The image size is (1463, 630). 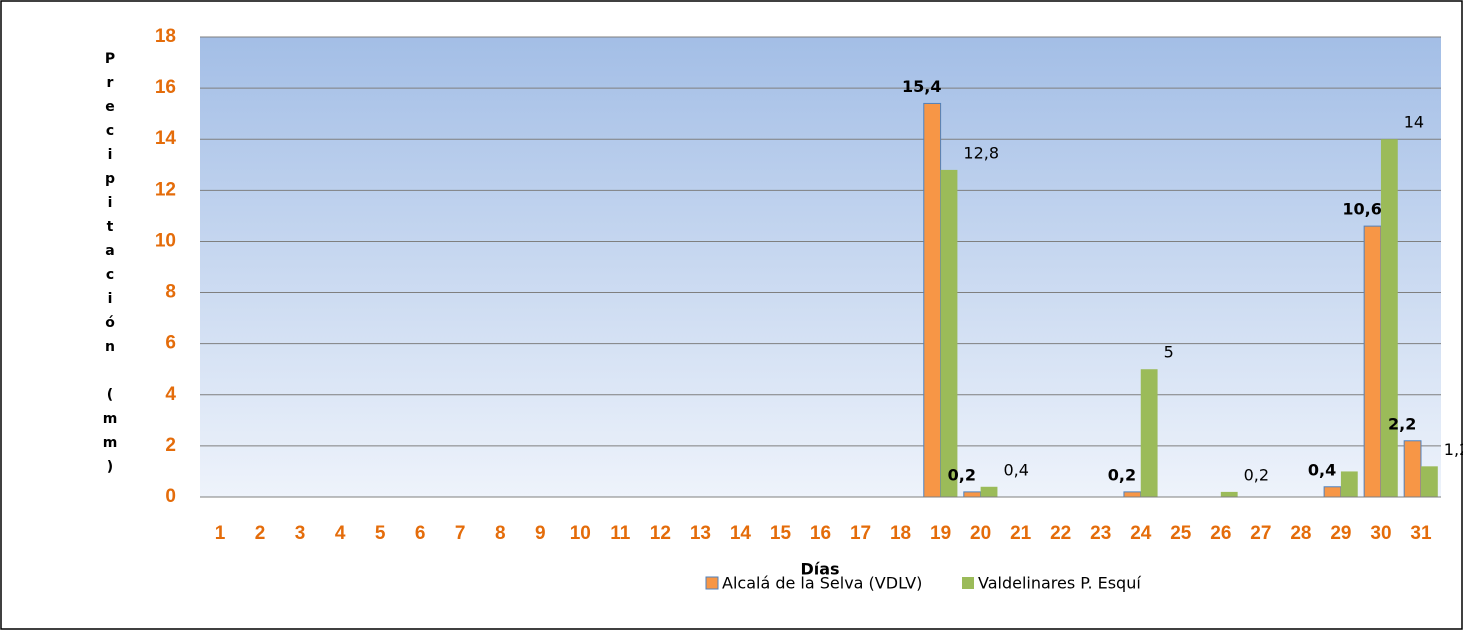 I want to click on x-tick-label: 22, so click(x=1060, y=533).